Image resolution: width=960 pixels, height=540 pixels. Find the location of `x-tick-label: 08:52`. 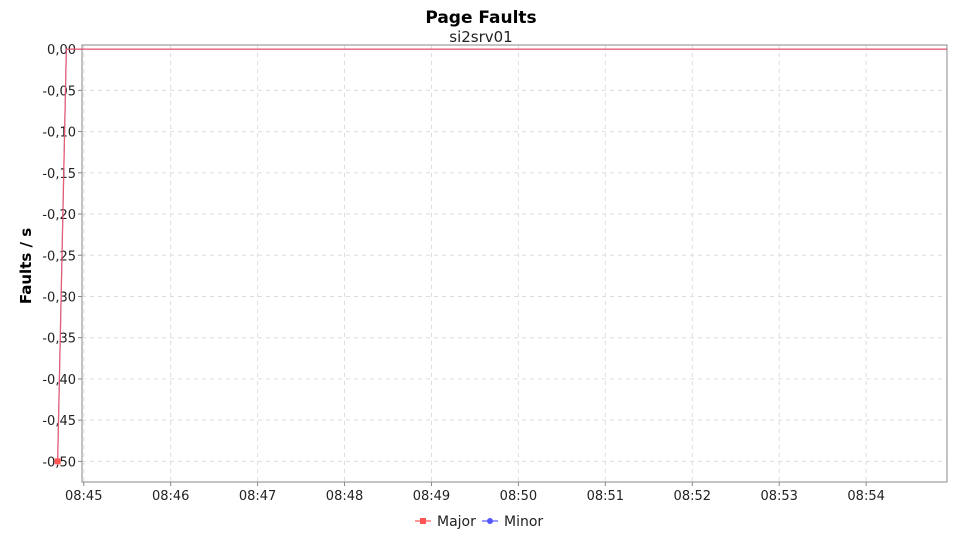

x-tick-label: 08:52 is located at coordinates (692, 496).